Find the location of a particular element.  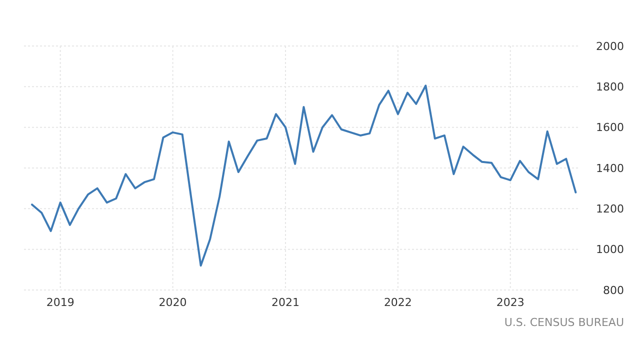

y-tick-label: 1000 is located at coordinates (610, 249).